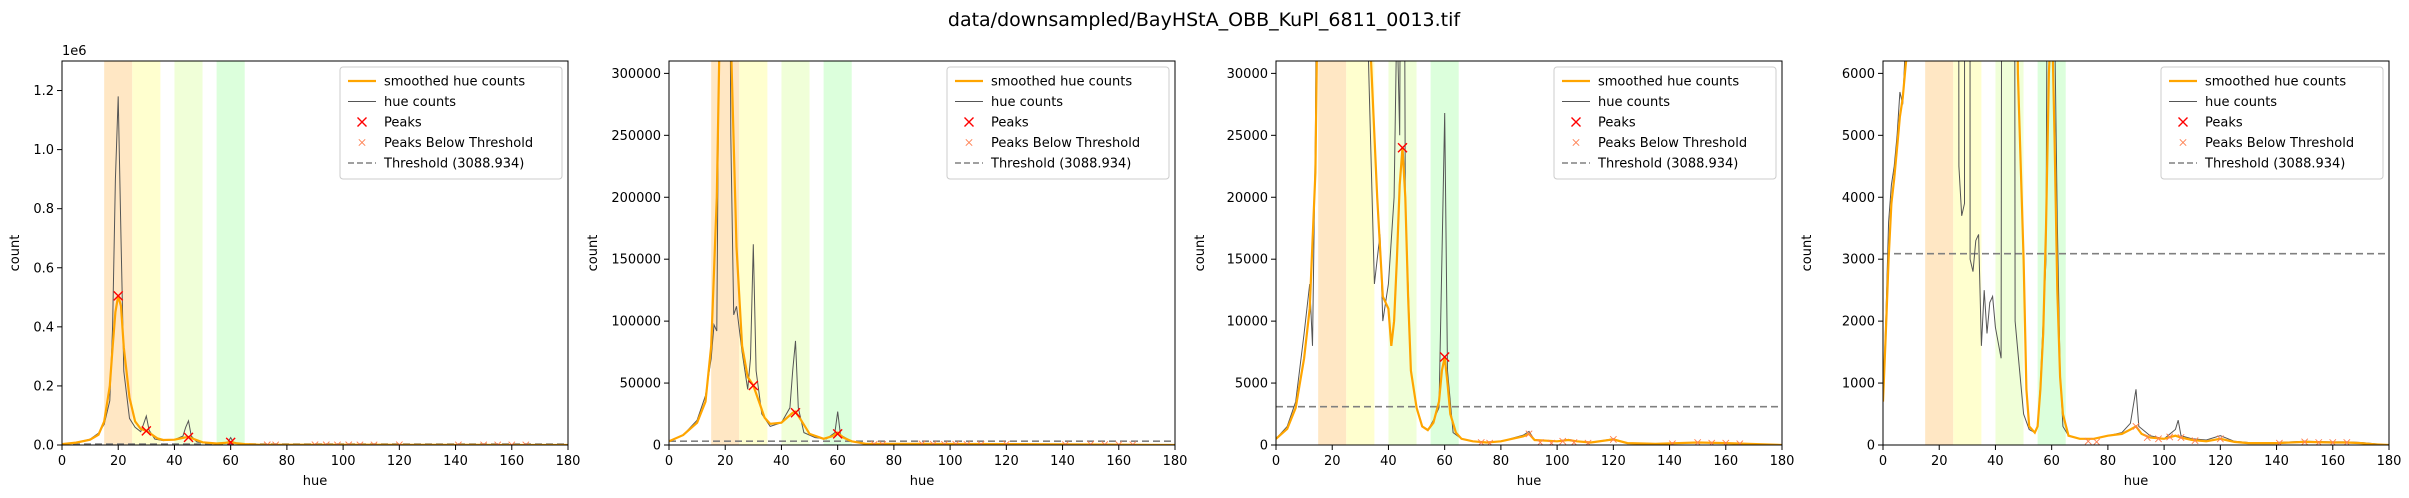 The width and height of the screenshot is (2409, 498). I want to click on y-tick-label: 3000, so click(1858, 260).